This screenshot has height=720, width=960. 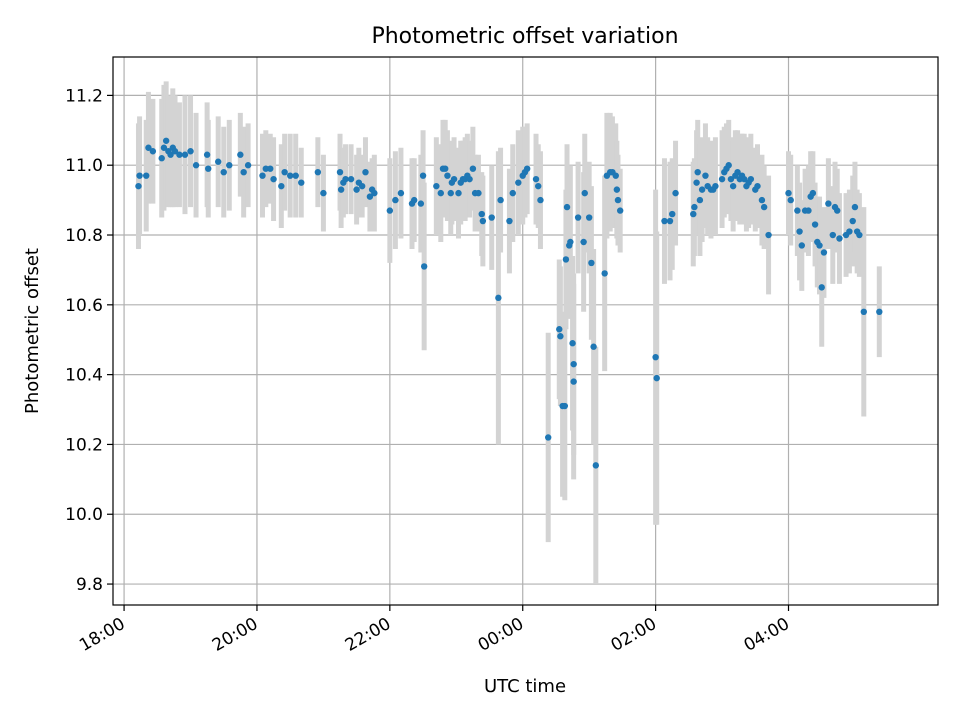 What do you see at coordinates (89, 585) in the screenshot?
I see `y-tick-label: 9.8` at bounding box center [89, 585].